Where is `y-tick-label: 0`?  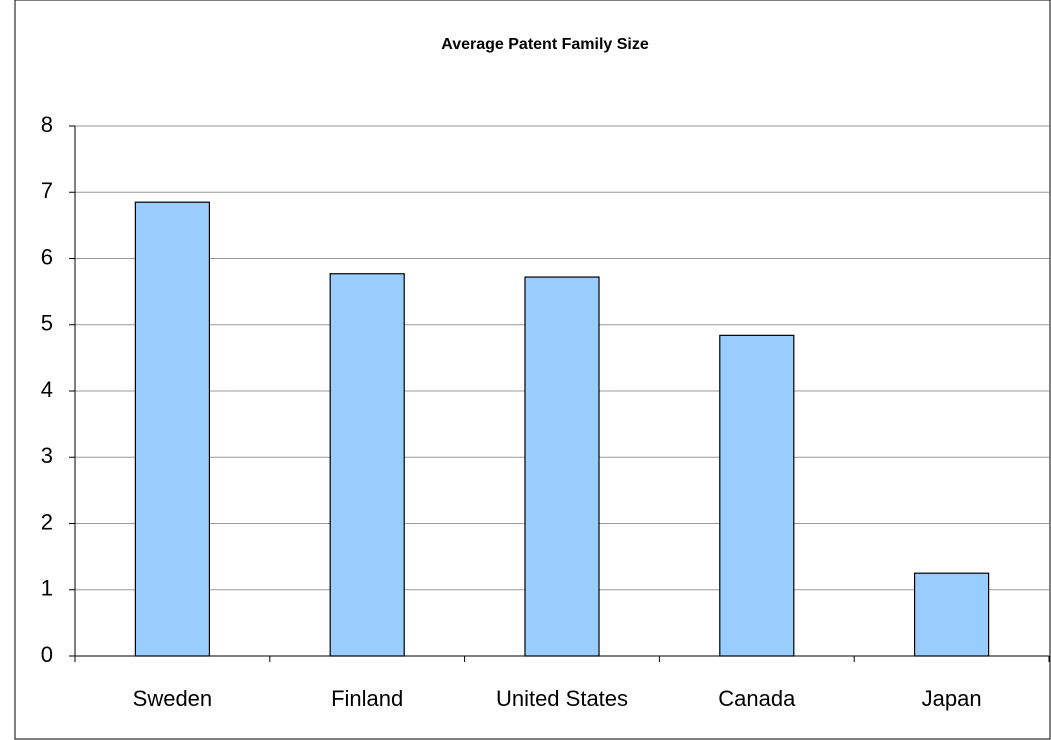 y-tick-label: 0 is located at coordinates (47, 654).